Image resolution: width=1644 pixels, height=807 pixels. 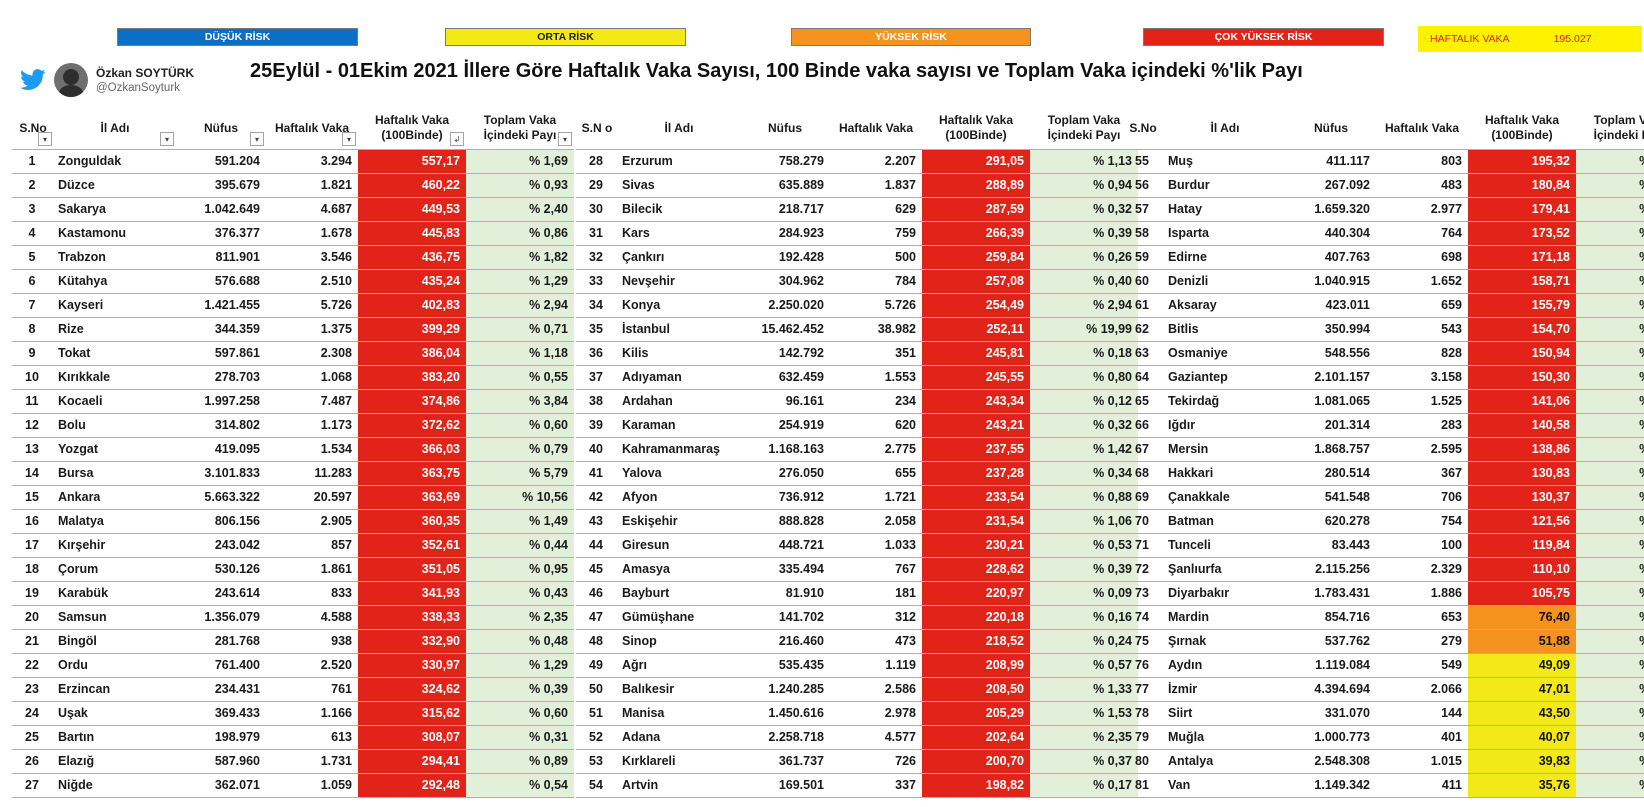 What do you see at coordinates (976, 449) in the screenshot?
I see `cell-rate: 237,55` at bounding box center [976, 449].